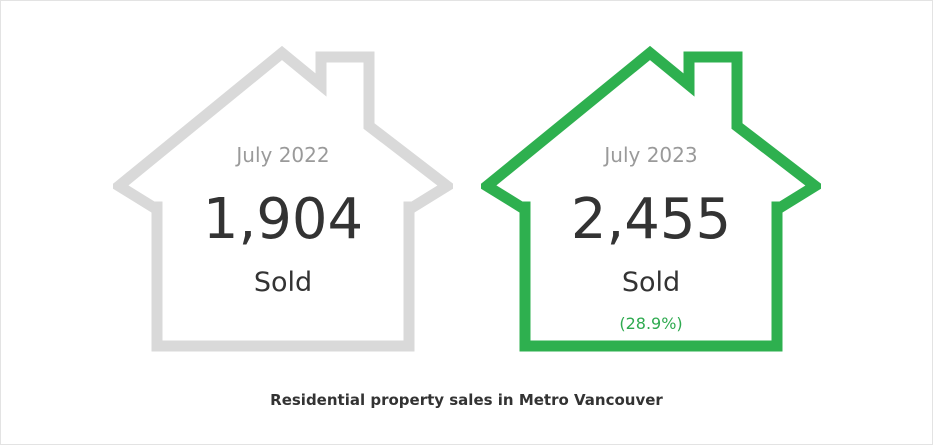  Describe the element at coordinates (651, 323) in the screenshot. I see `percent-change-label: (28.9%)` at that location.